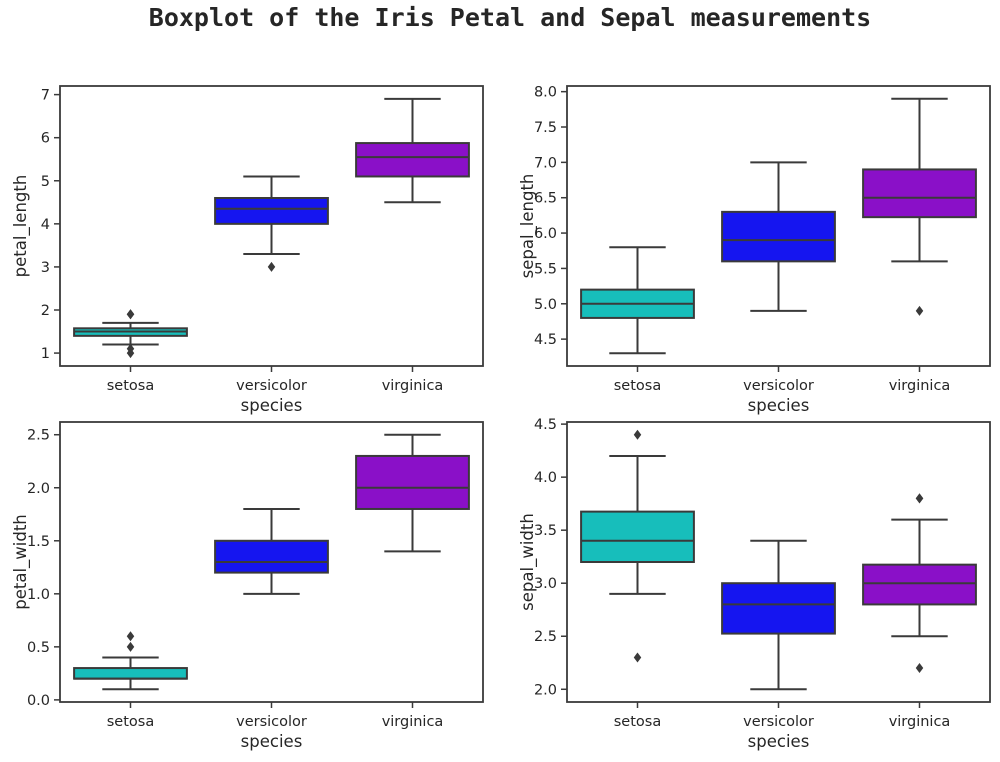  I want to click on y-tick-label: 7.5, so click(545, 128).